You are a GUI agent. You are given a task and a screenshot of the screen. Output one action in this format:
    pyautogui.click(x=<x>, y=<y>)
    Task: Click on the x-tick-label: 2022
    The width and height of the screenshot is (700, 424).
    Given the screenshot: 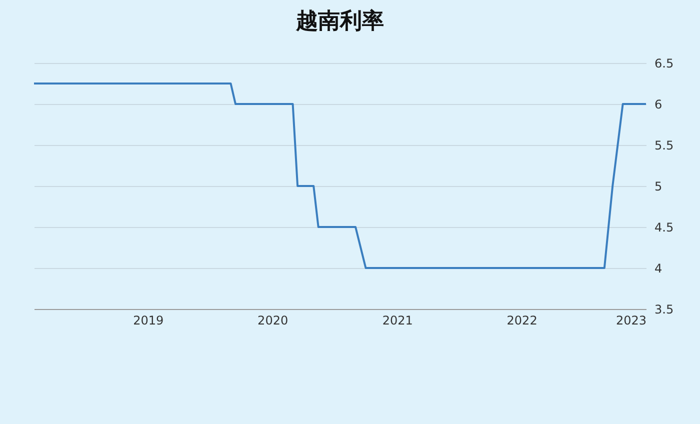 What is the action you would take?
    pyautogui.click(x=522, y=321)
    